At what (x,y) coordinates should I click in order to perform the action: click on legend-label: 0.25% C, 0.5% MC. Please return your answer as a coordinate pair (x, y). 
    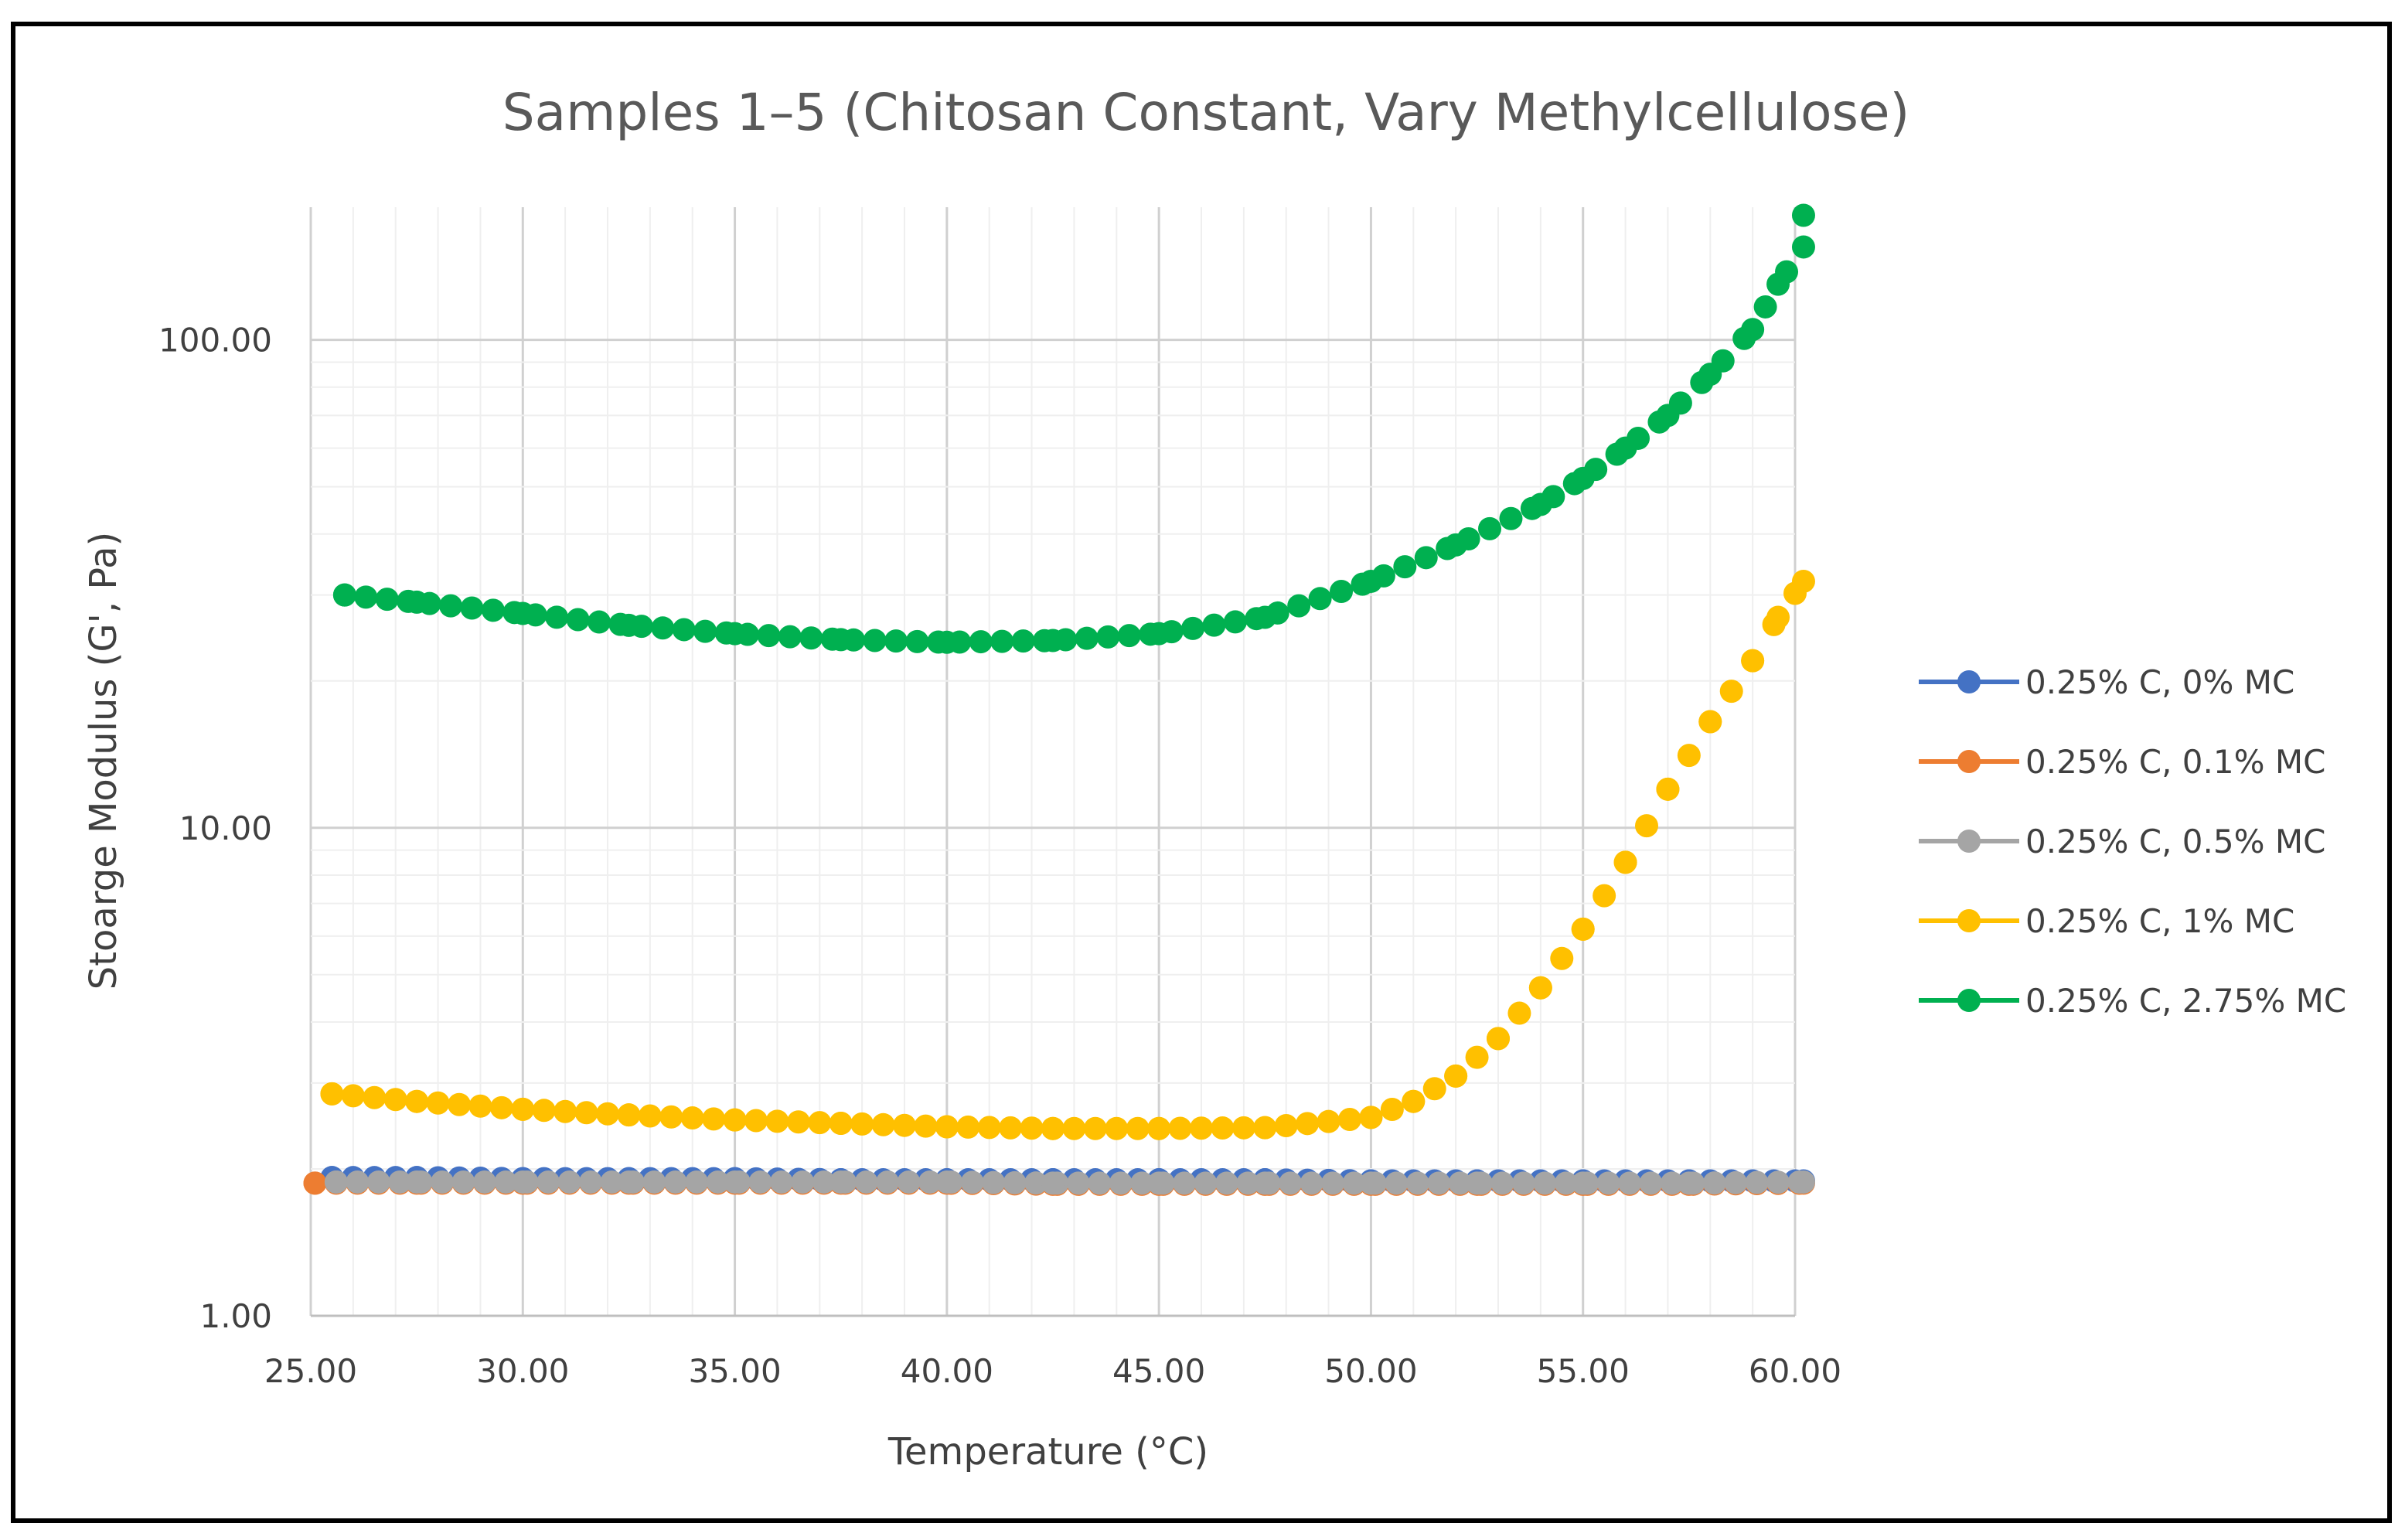
    Looking at the image, I should click on (2175, 841).